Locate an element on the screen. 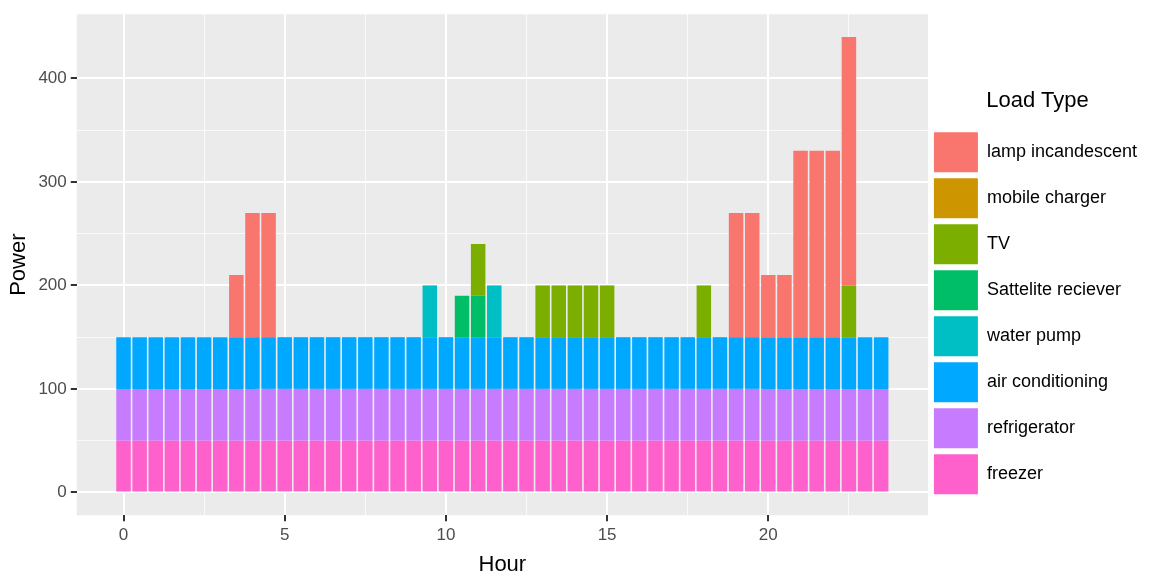 This screenshot has width=1153, height=582. y-tick-label: 400 is located at coordinates (52, 78).